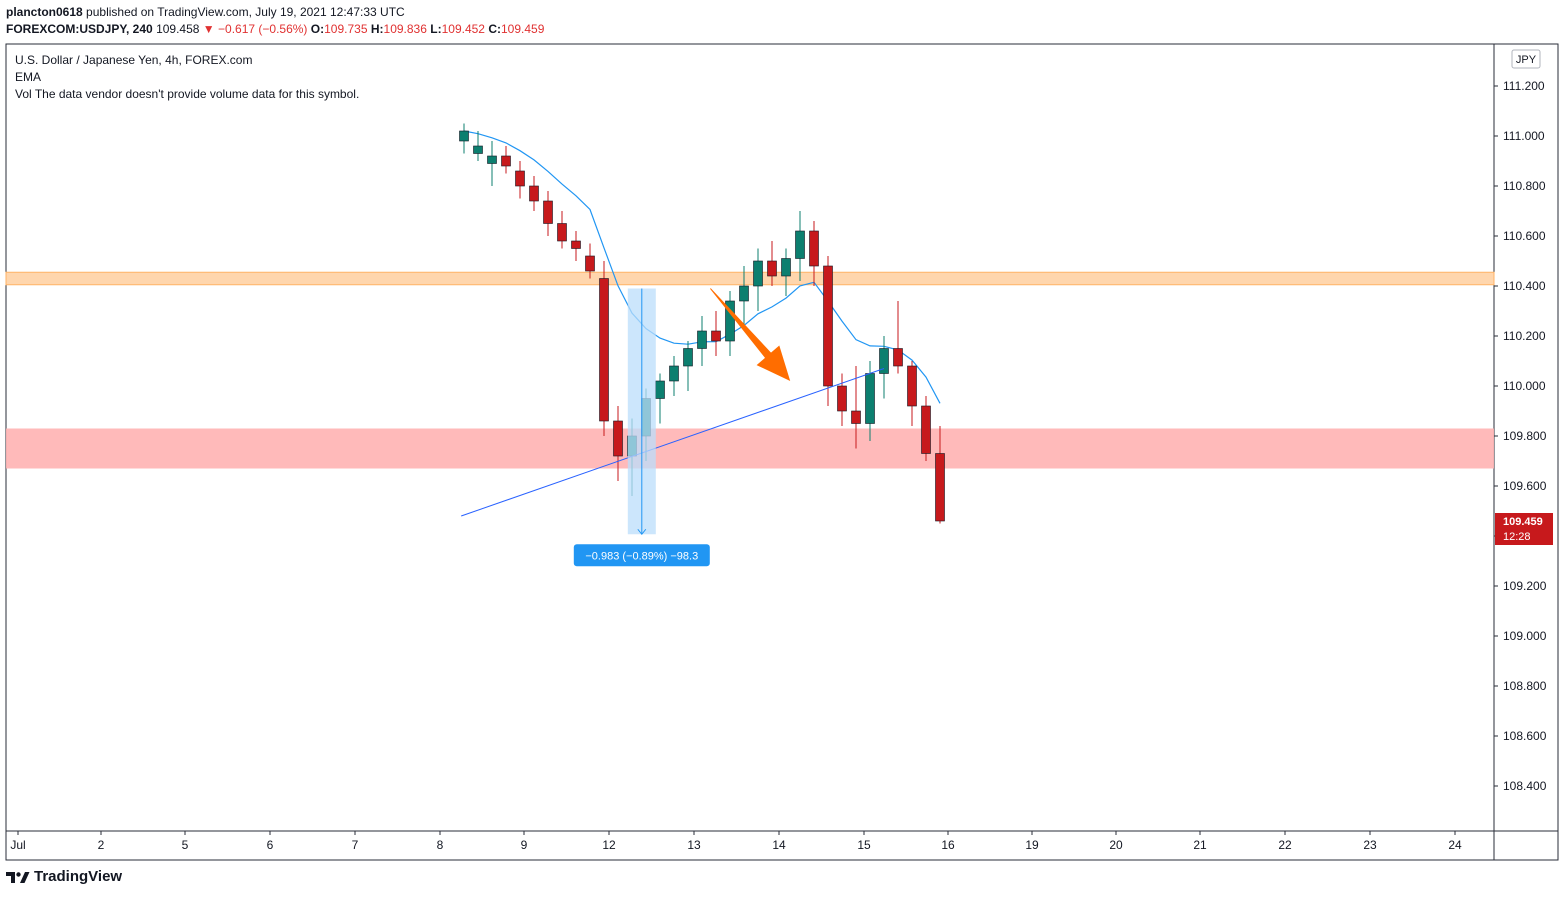 The image size is (1565, 897). What do you see at coordinates (185, 845) in the screenshot?
I see `date-tick-label: 5` at bounding box center [185, 845].